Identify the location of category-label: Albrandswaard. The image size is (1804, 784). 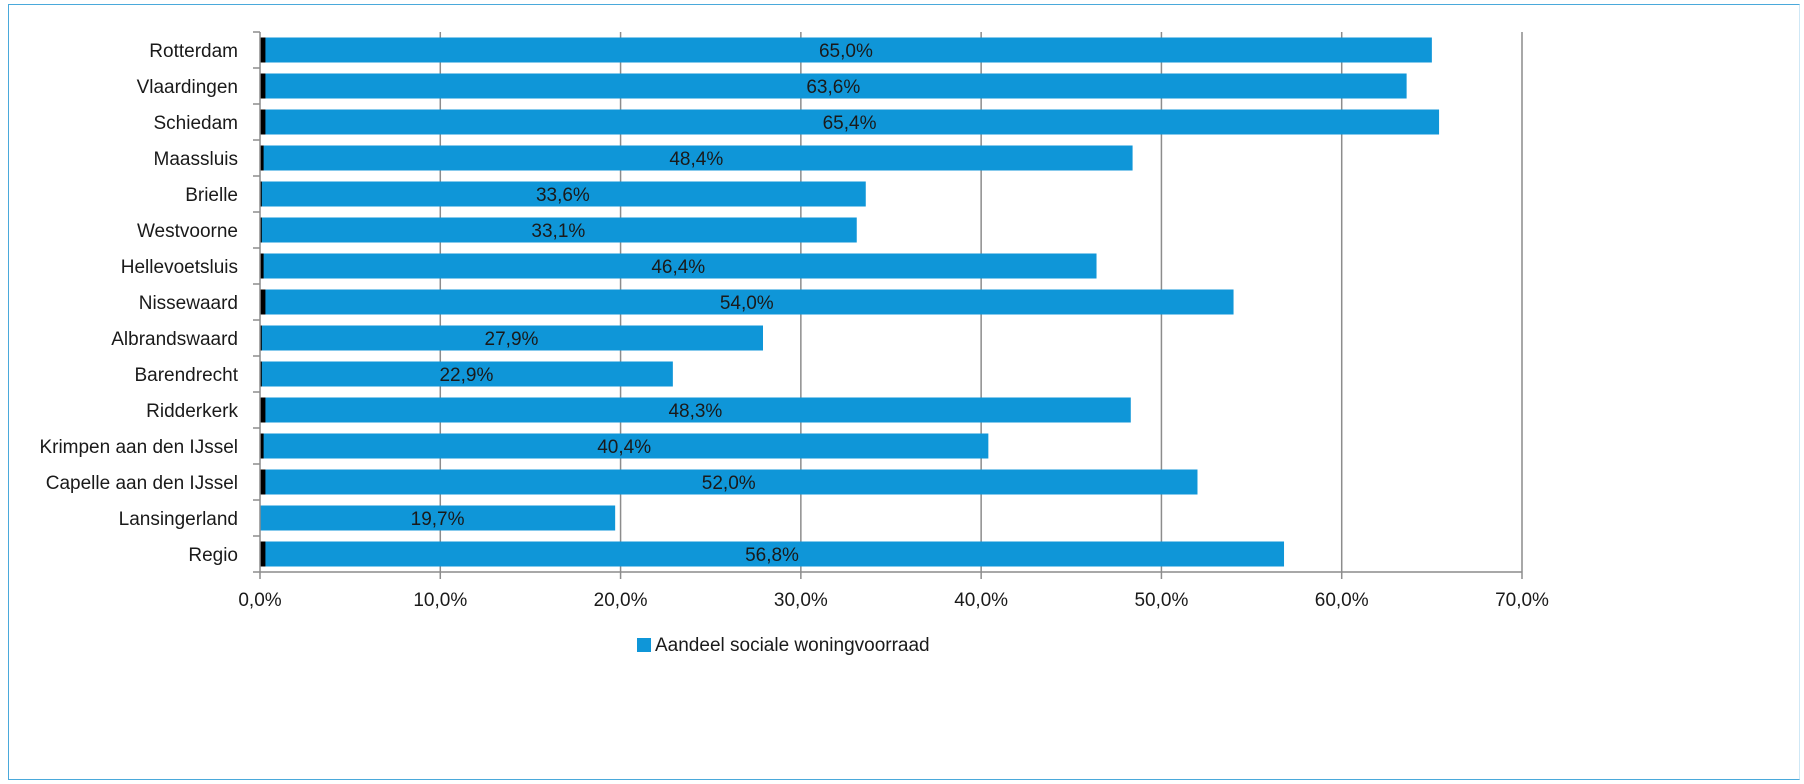
(174, 339).